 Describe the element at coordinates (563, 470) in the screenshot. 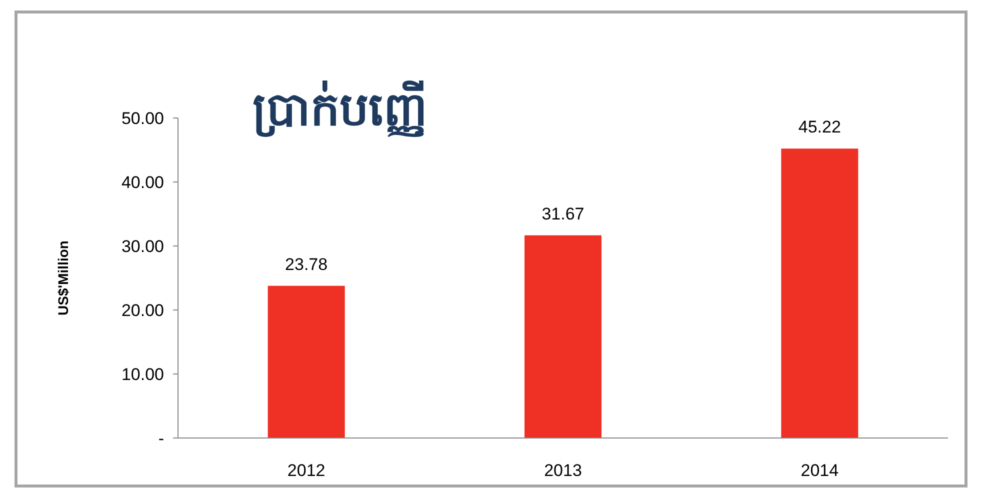

I see `x-tick-label: 2013` at that location.